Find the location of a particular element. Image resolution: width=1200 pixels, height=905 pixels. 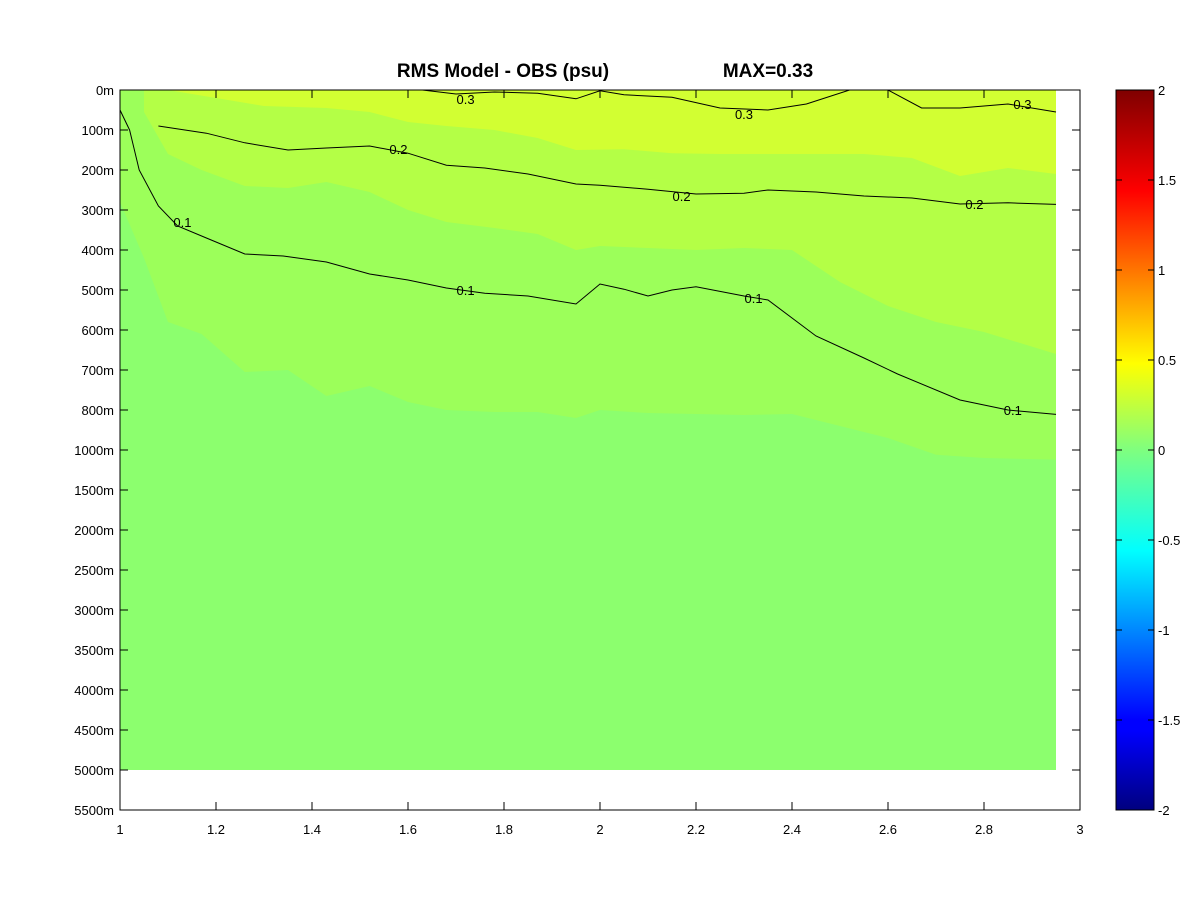

y-tick-label: 700m is located at coordinates (97, 370).